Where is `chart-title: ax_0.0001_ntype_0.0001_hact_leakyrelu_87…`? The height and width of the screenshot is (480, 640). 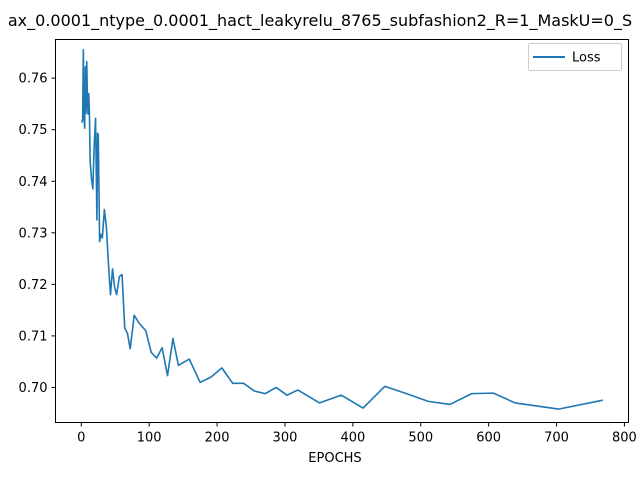
chart-title: ax_0.0001_ntype_0.0001_hact_leakyrelu_87… is located at coordinates (320, 21).